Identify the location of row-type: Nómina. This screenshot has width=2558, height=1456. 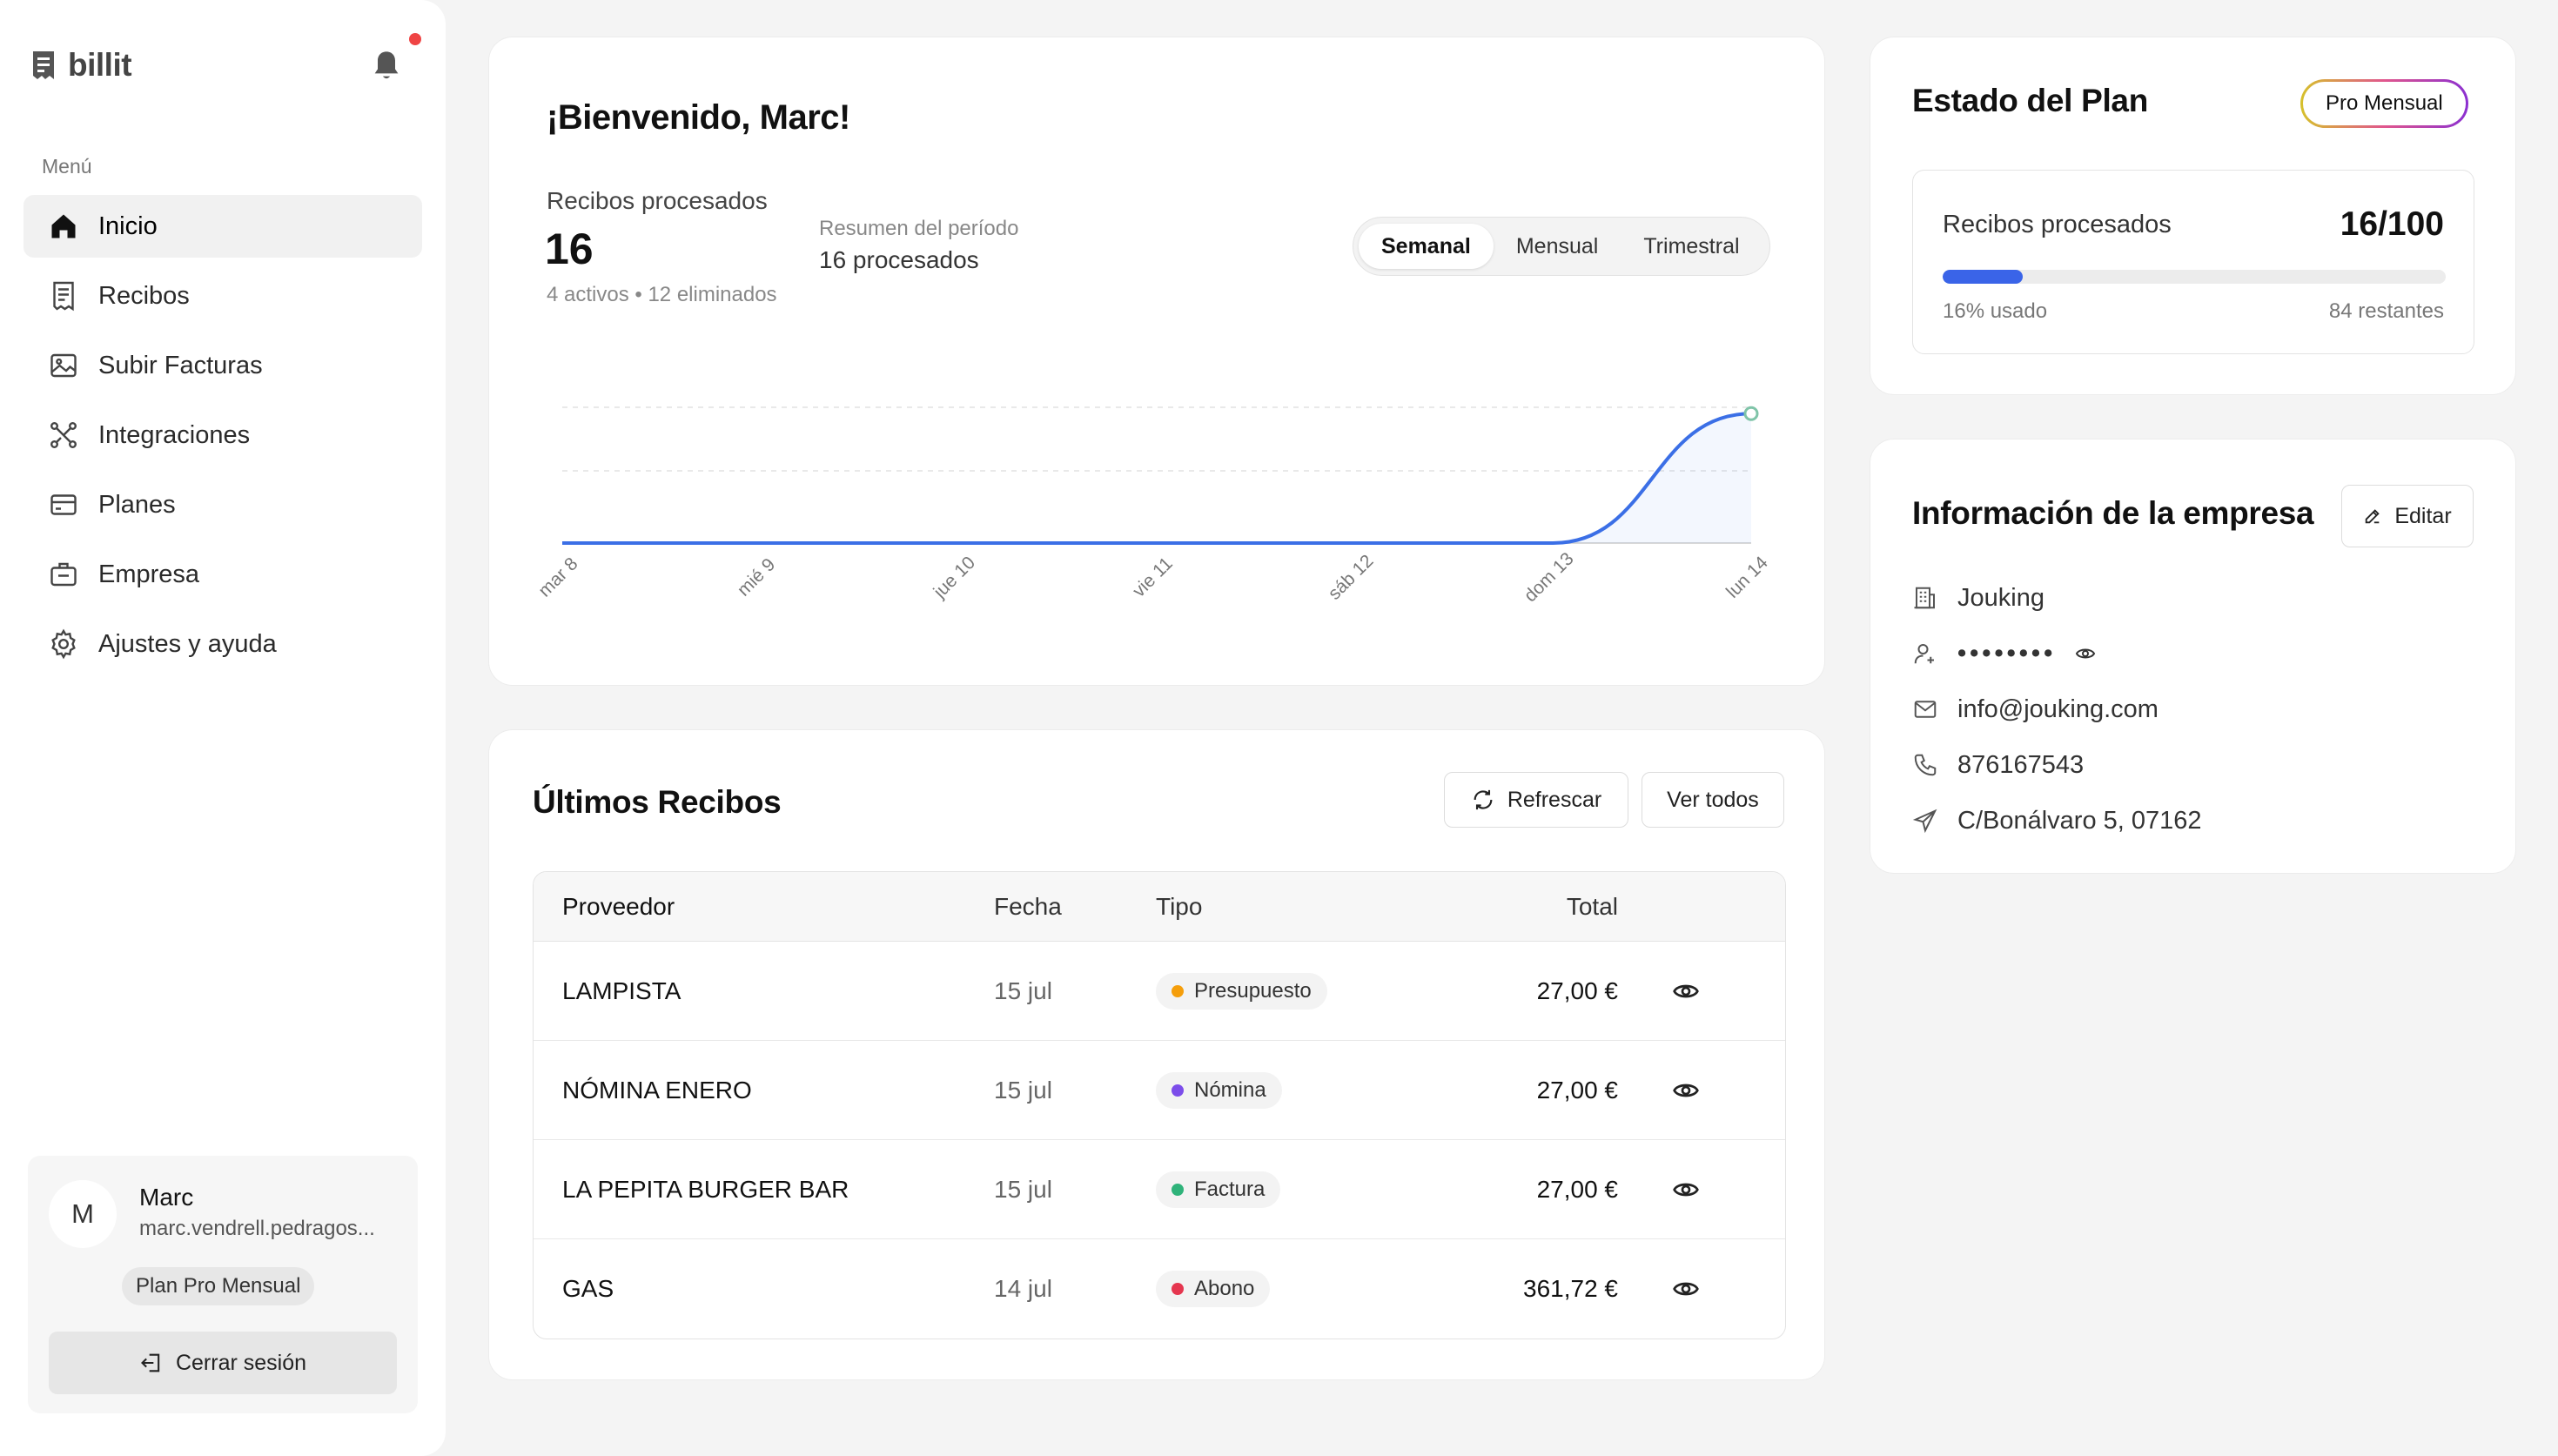
(1219, 1090).